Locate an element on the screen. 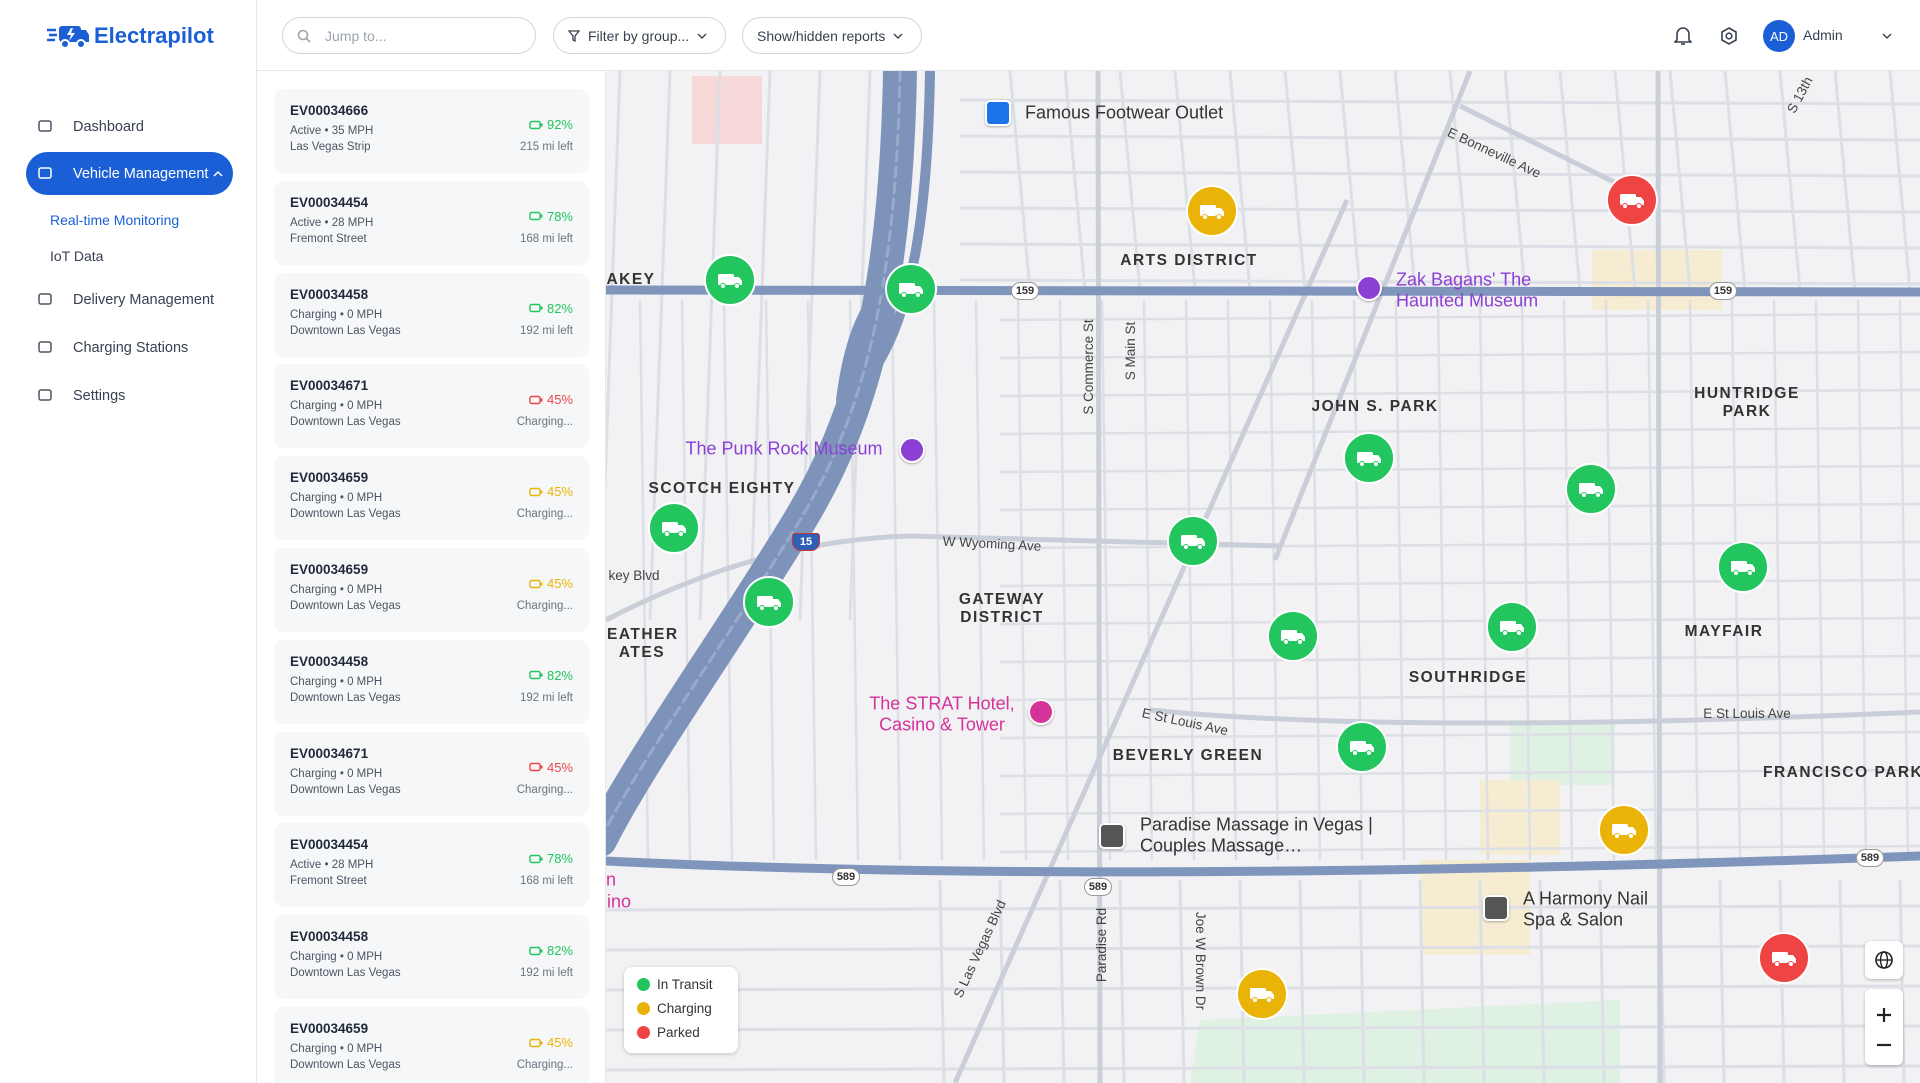 The height and width of the screenshot is (1083, 1920). map-label: SOUTHRIDGE is located at coordinates (1468, 678).